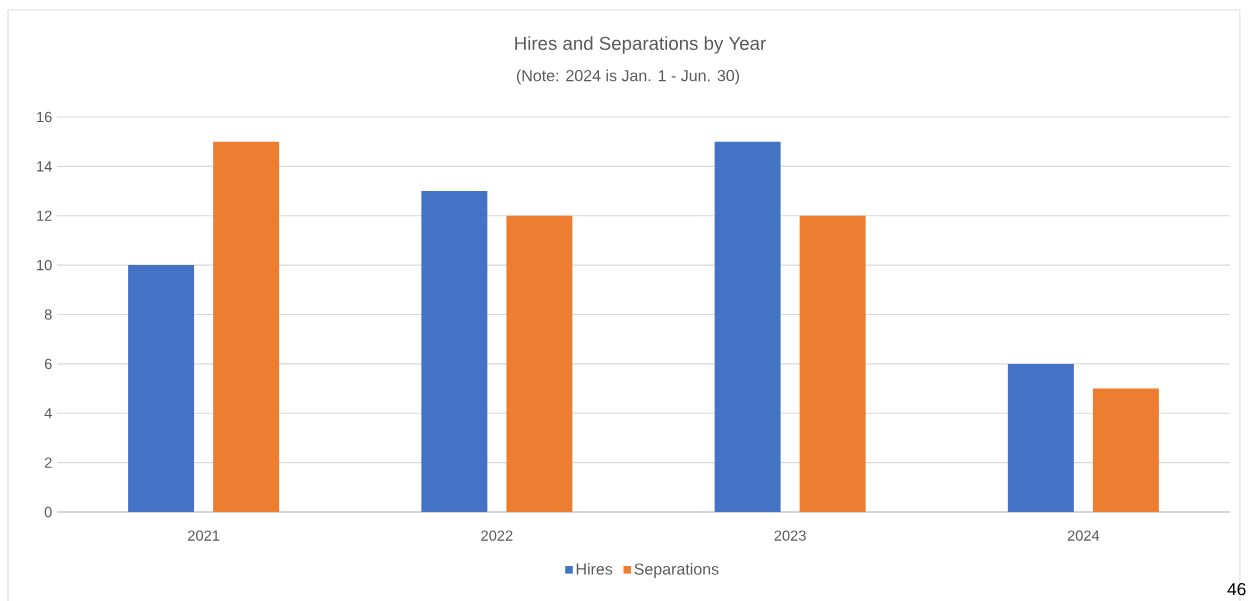 This screenshot has width=1252, height=601. I want to click on text: 46, so click(1236, 589).